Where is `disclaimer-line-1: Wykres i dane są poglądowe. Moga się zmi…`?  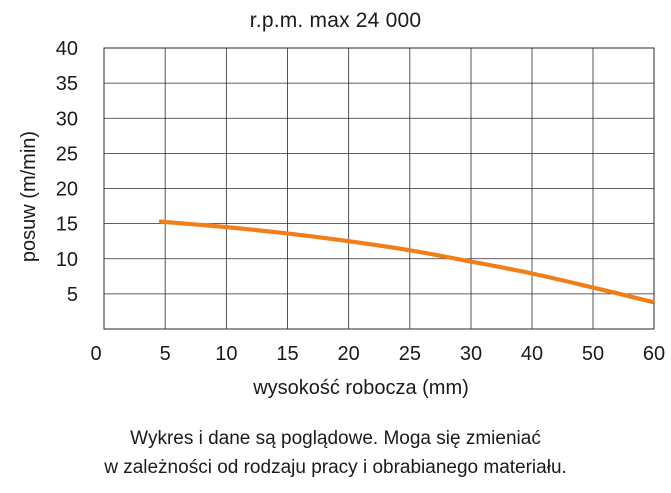 disclaimer-line-1: Wykres i dane są poglądowe. Moga się zmi… is located at coordinates (335, 438).